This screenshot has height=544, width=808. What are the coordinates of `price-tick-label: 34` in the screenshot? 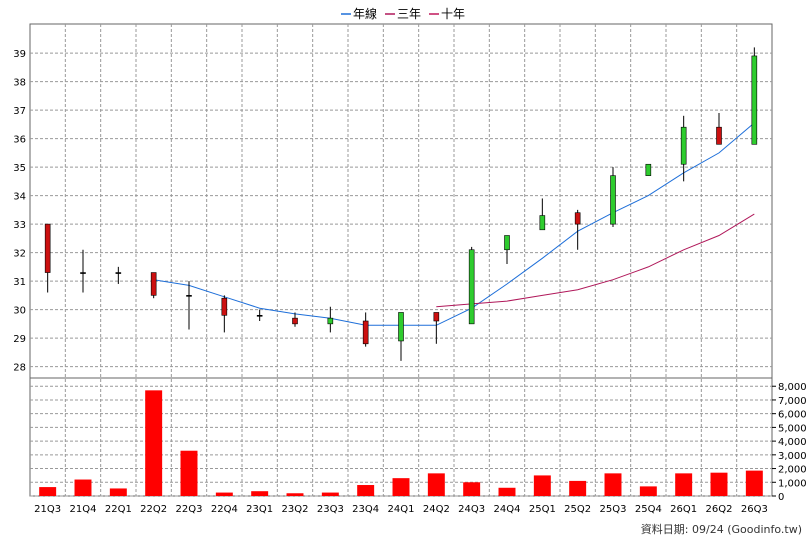 It's located at (19, 197).